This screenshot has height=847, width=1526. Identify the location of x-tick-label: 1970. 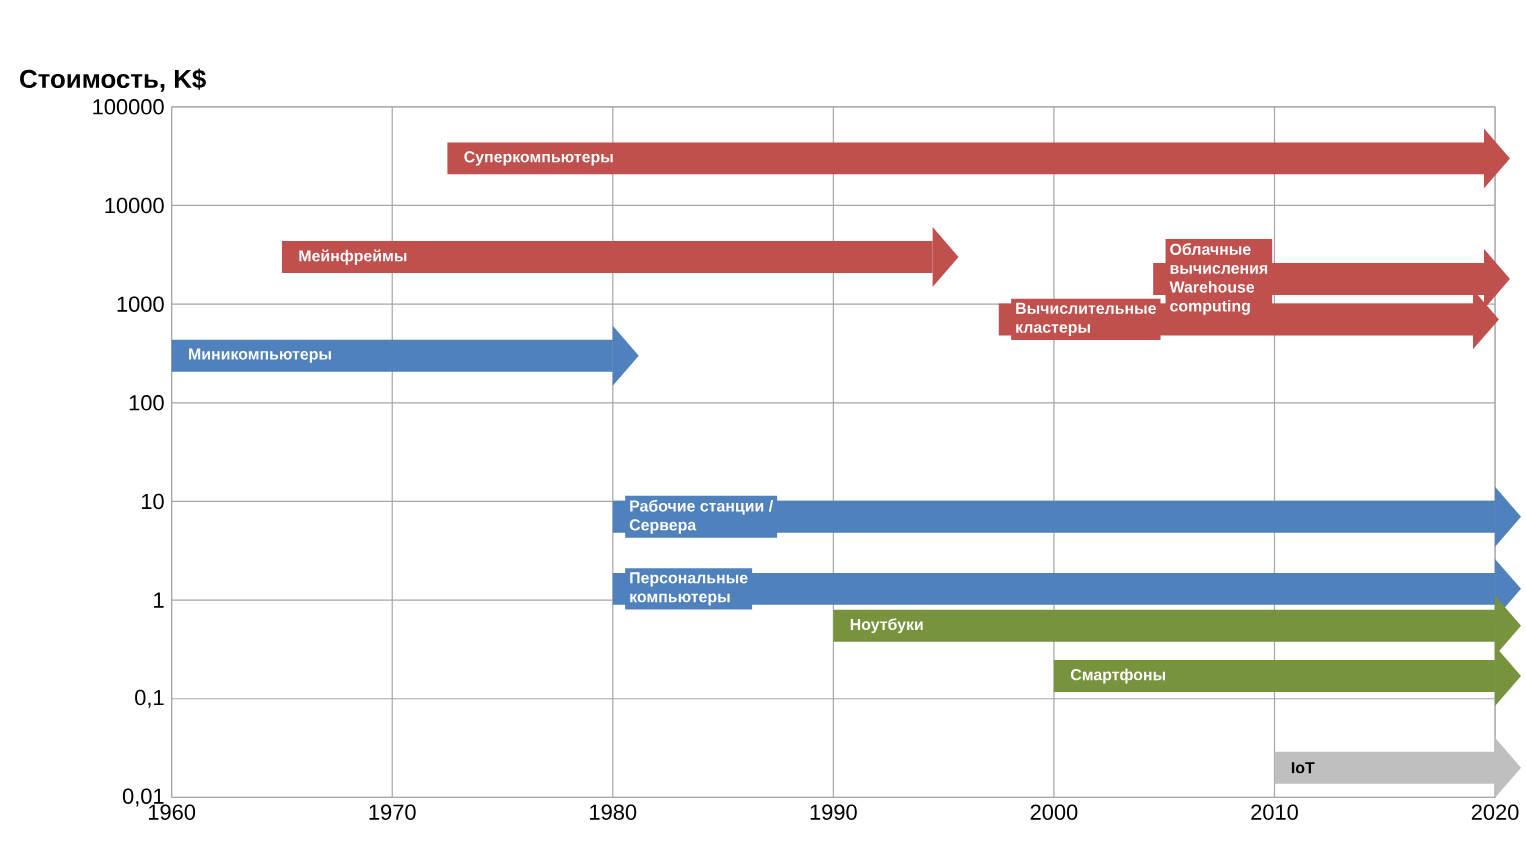
(392, 812).